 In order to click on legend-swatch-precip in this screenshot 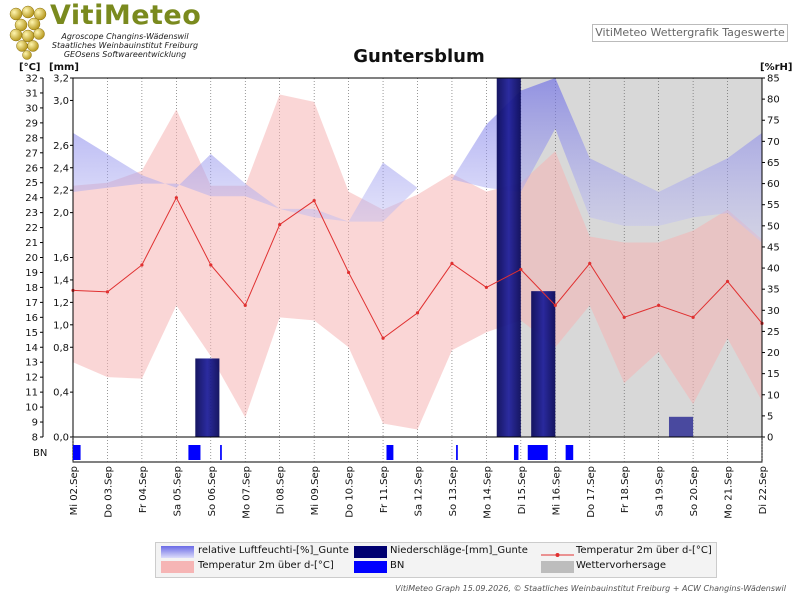, I will do `click(370, 552)`.